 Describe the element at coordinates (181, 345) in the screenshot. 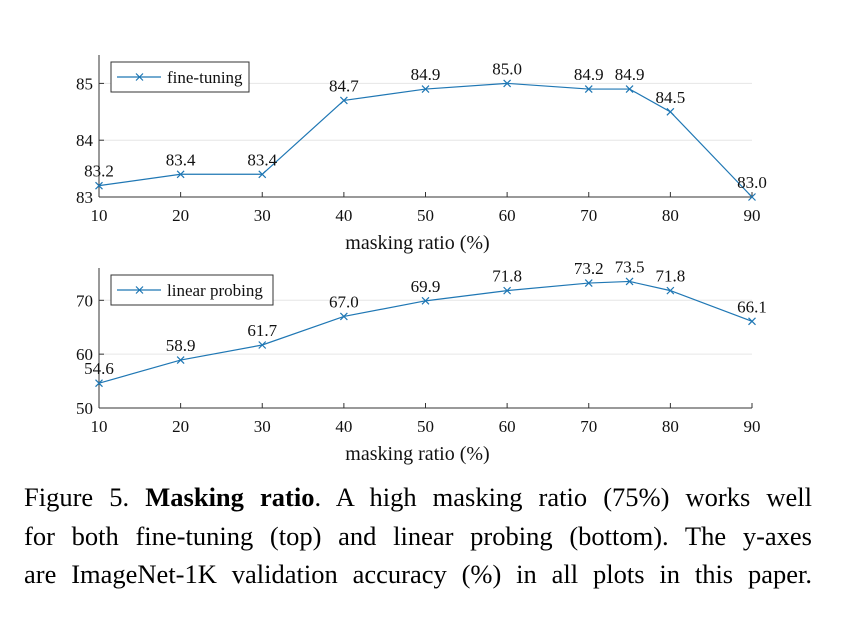

I see `data-label: 58.9` at that location.